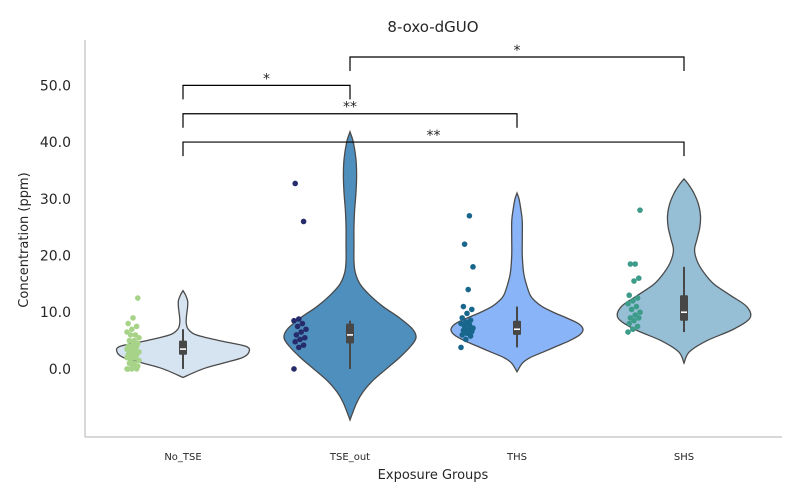  I want to click on y-tick-label: 30.0, so click(55, 200).